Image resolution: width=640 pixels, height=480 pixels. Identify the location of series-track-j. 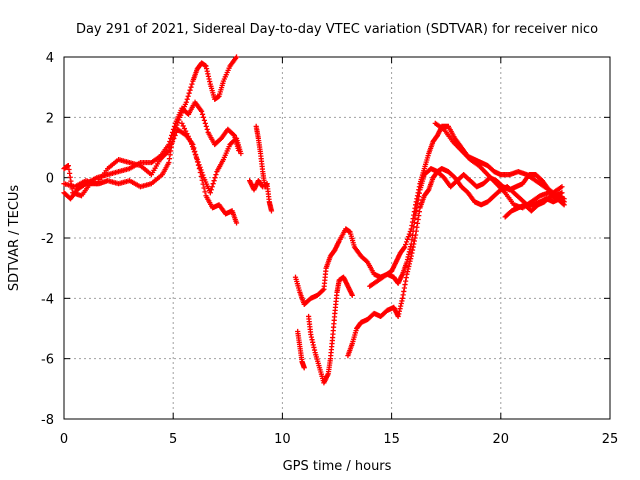
(456, 262).